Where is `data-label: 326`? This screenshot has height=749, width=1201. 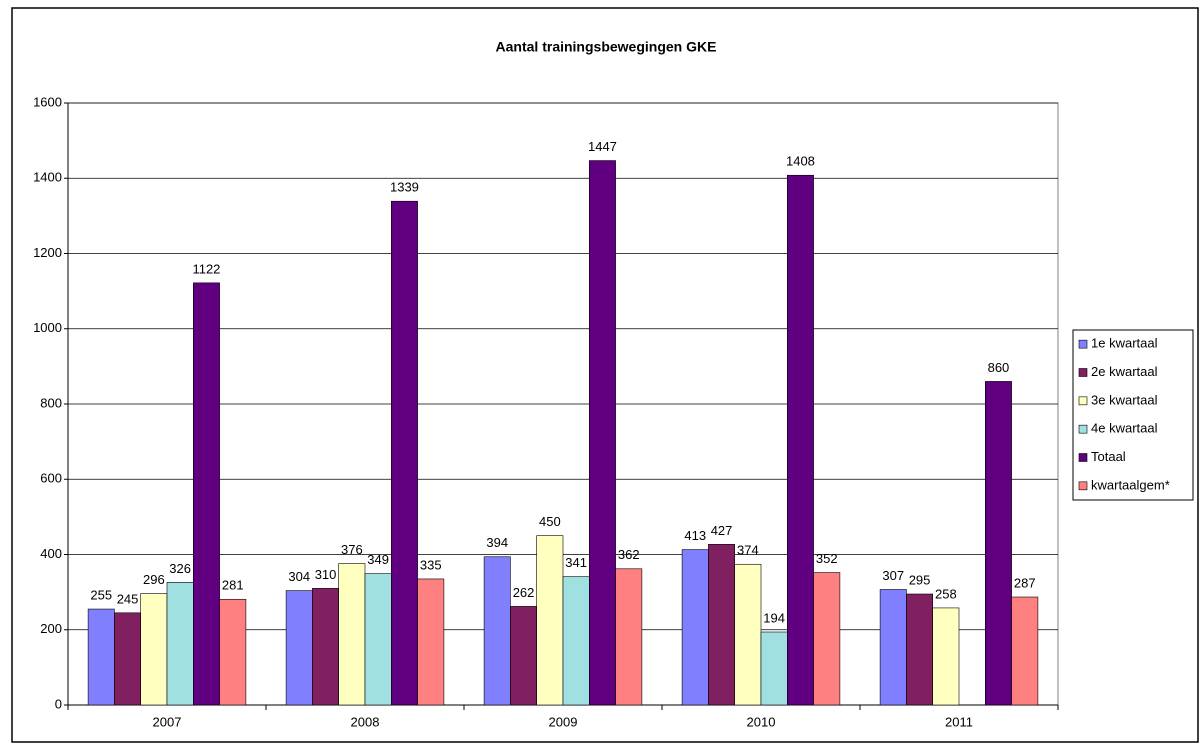
data-label: 326 is located at coordinates (180, 568).